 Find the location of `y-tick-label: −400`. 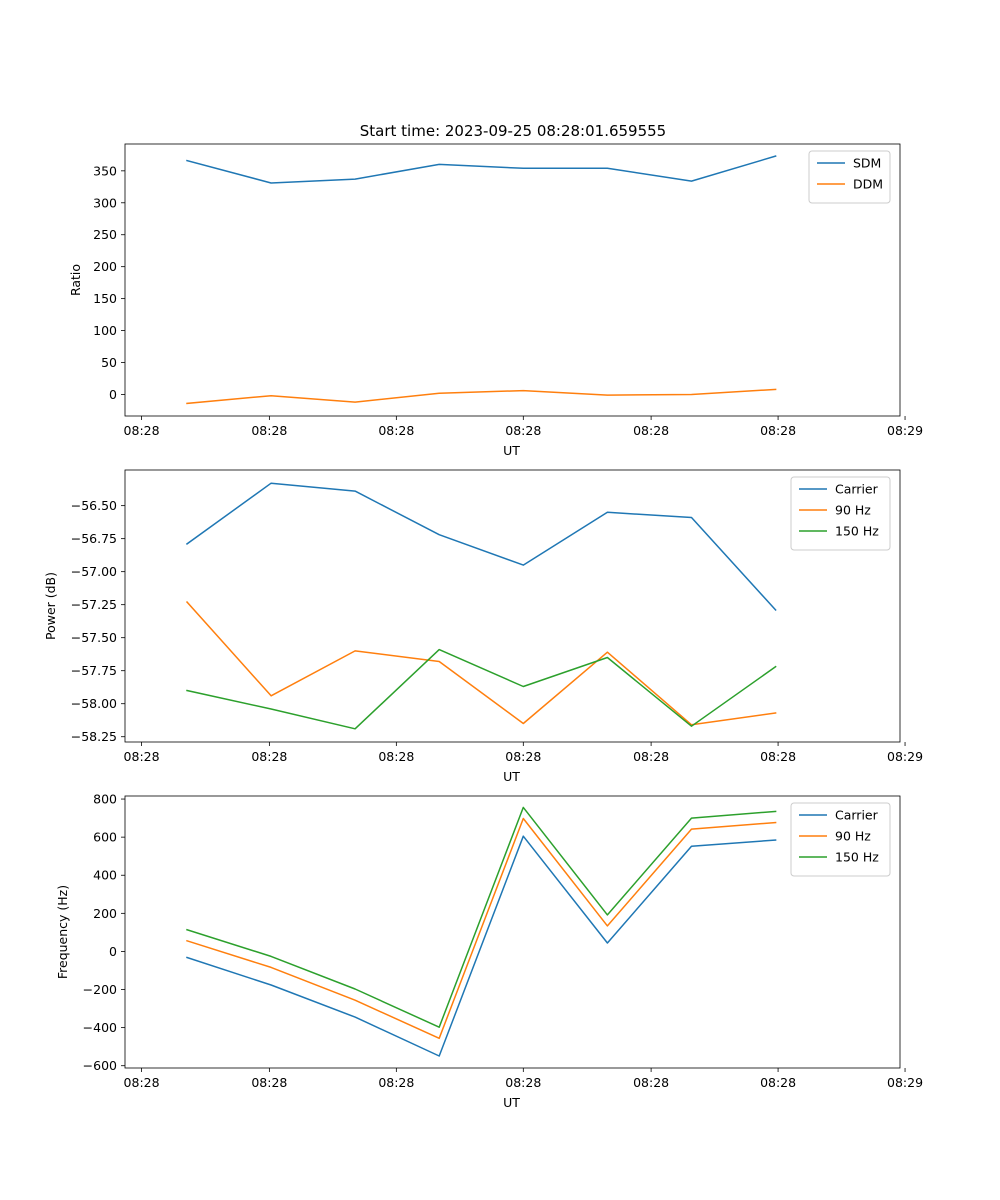

y-tick-label: −400 is located at coordinates (100, 1027).